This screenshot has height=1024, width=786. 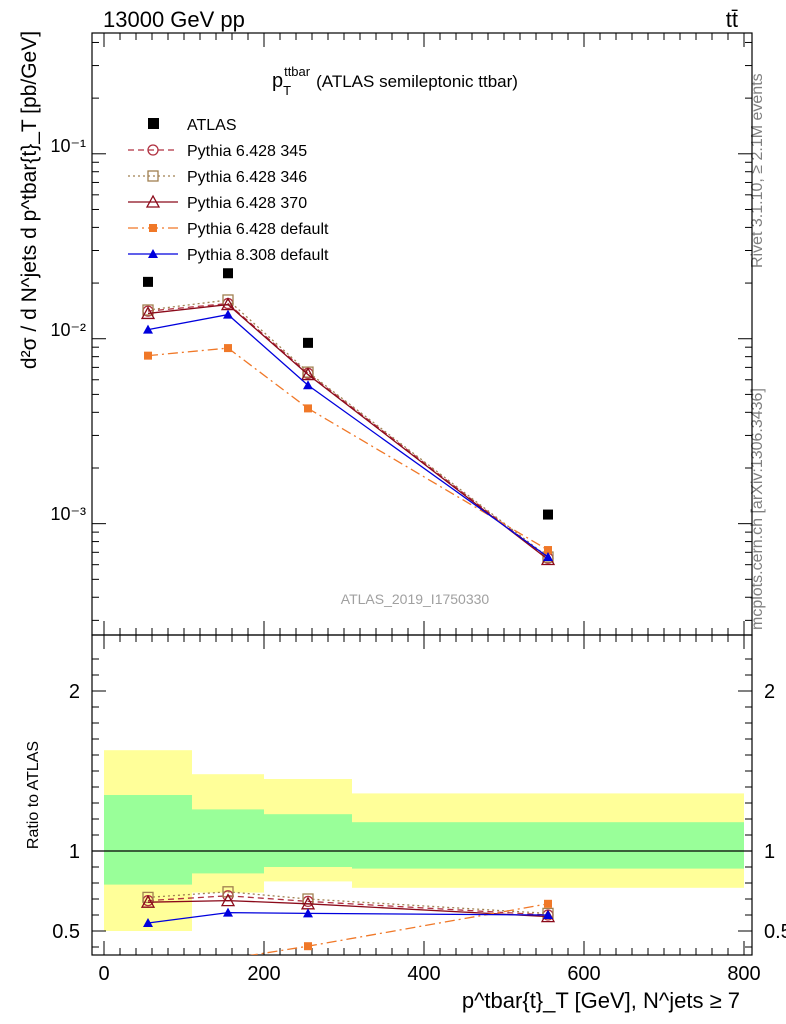 I want to click on main-y-axis-label: d²σ / d N^jets d p^tbar{t}_T [pb/GeV], so click(x=29, y=200).